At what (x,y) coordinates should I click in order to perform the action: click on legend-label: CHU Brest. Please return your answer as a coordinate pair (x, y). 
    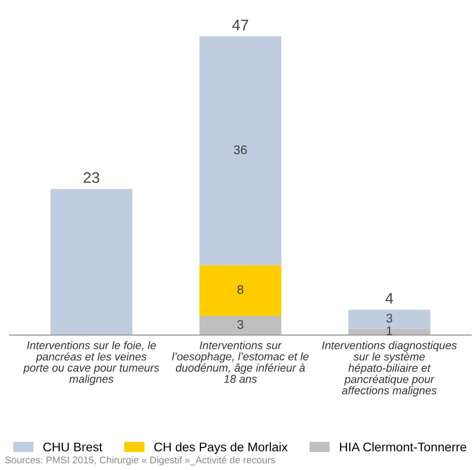
    Looking at the image, I should click on (72, 447).